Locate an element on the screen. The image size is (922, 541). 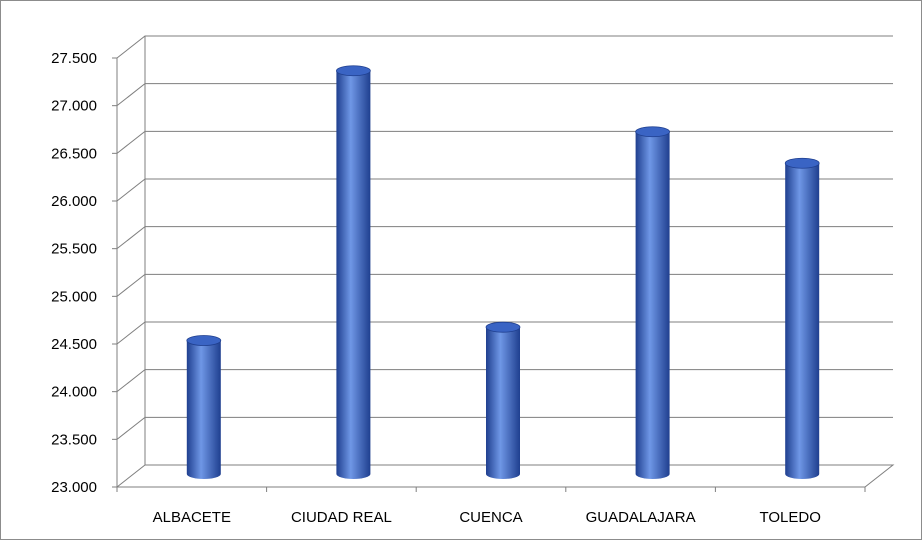
y-tick-label: 23.500 is located at coordinates (74, 439).